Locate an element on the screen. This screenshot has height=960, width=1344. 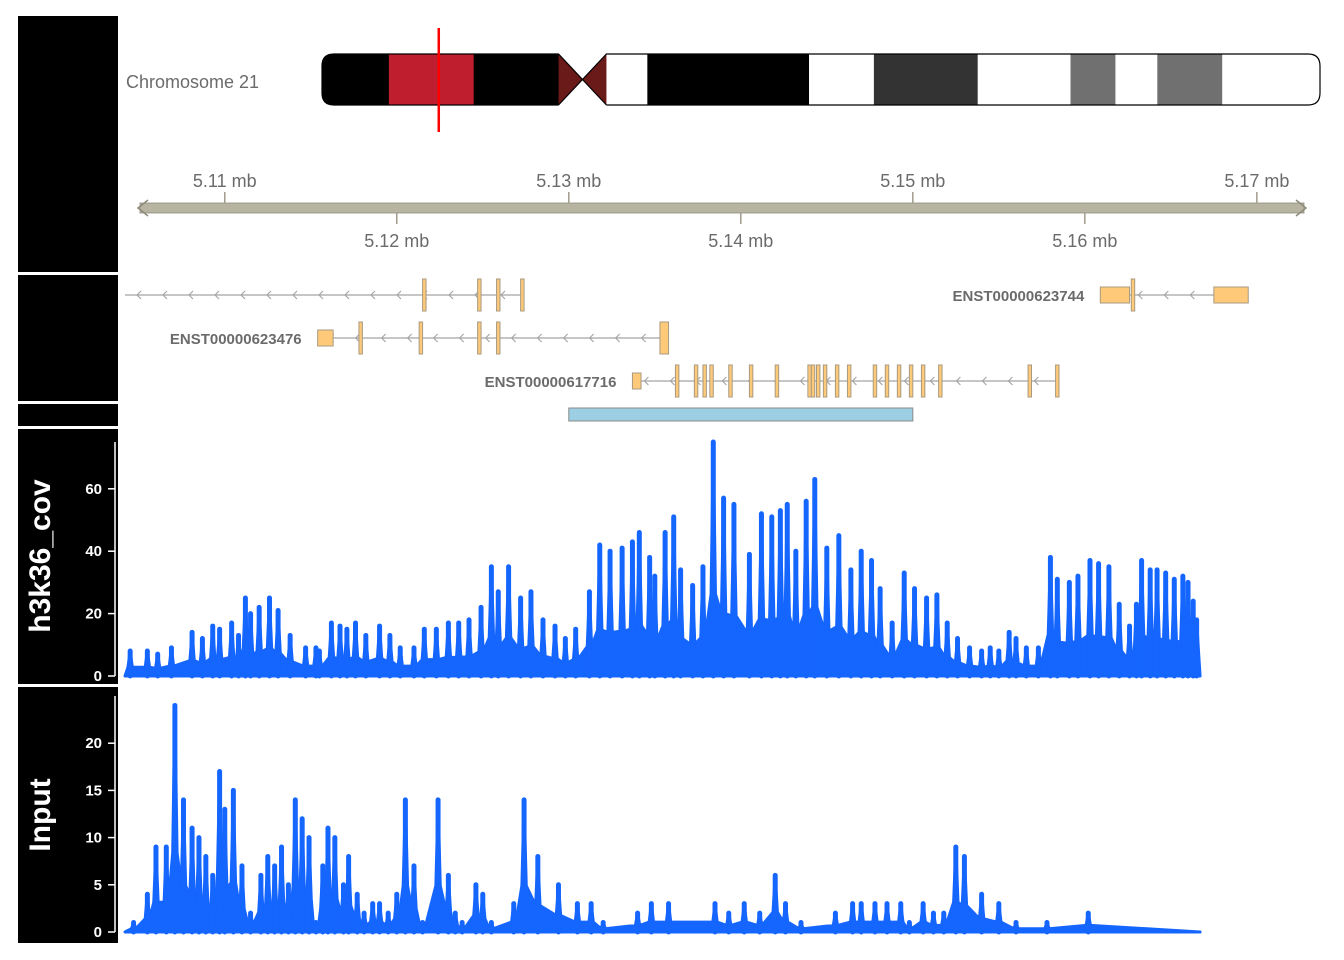
h3k36-track-title-panel is located at coordinates (68, 556).